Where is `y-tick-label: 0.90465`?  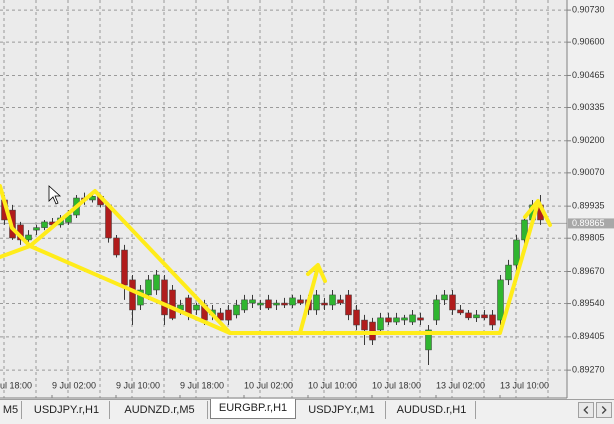 y-tick-label: 0.90465 is located at coordinates (588, 75).